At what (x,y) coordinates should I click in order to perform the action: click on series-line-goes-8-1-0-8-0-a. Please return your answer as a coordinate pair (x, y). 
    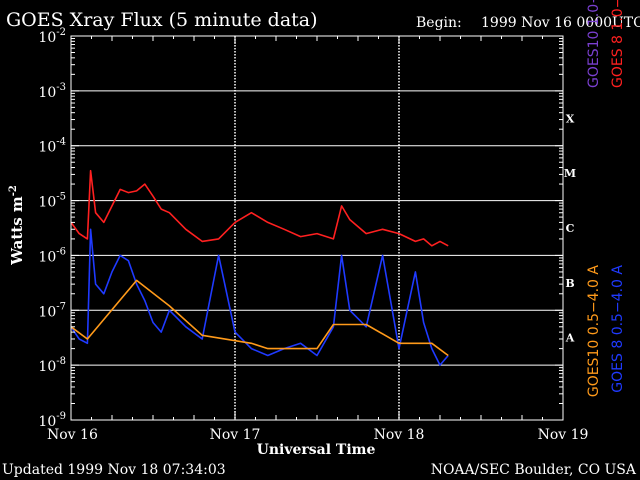
    Looking at the image, I should click on (259, 208).